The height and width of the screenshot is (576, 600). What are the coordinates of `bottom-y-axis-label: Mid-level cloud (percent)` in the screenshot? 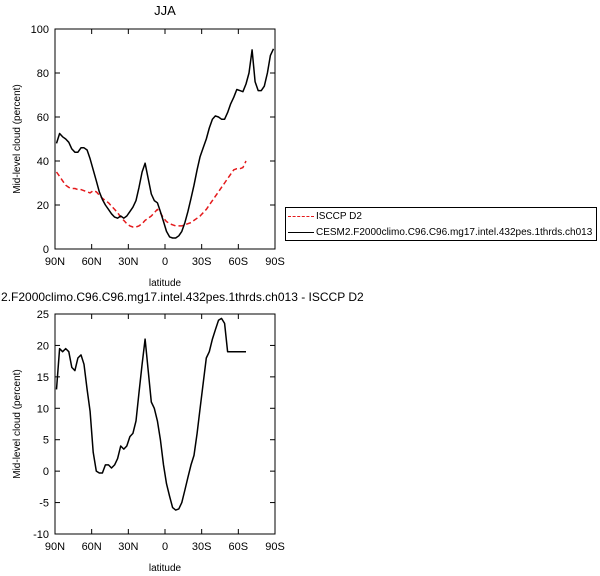 It's located at (17, 424).